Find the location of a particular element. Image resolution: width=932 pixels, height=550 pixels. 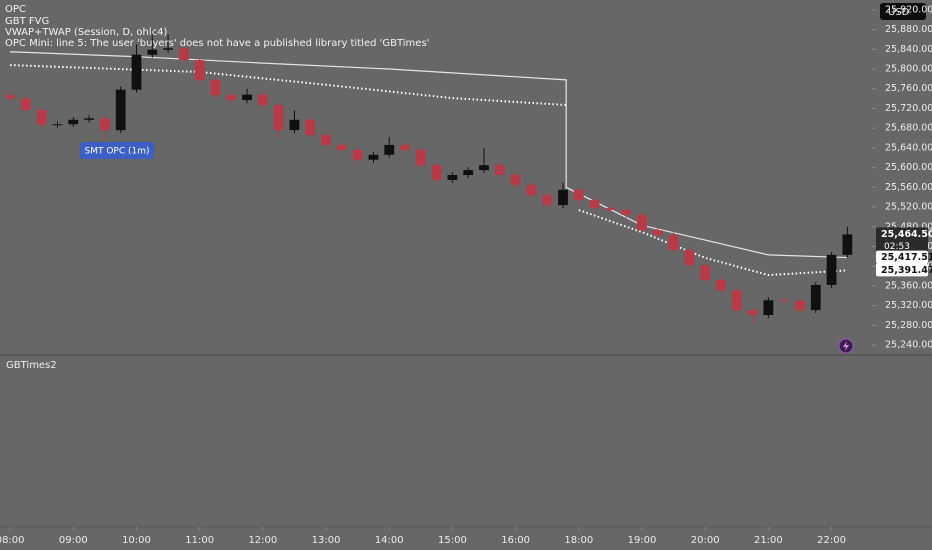

pane-title: GBTimes2 is located at coordinates (31, 365).